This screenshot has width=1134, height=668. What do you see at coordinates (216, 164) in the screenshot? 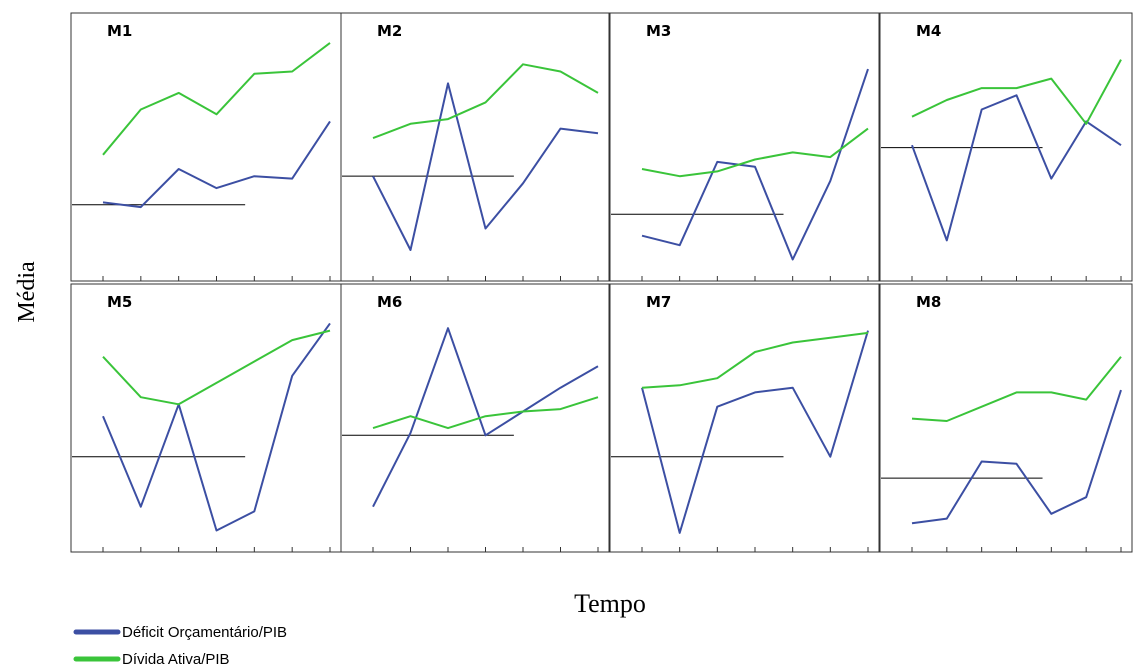
I see `series-line-deficit-m1` at bounding box center [216, 164].